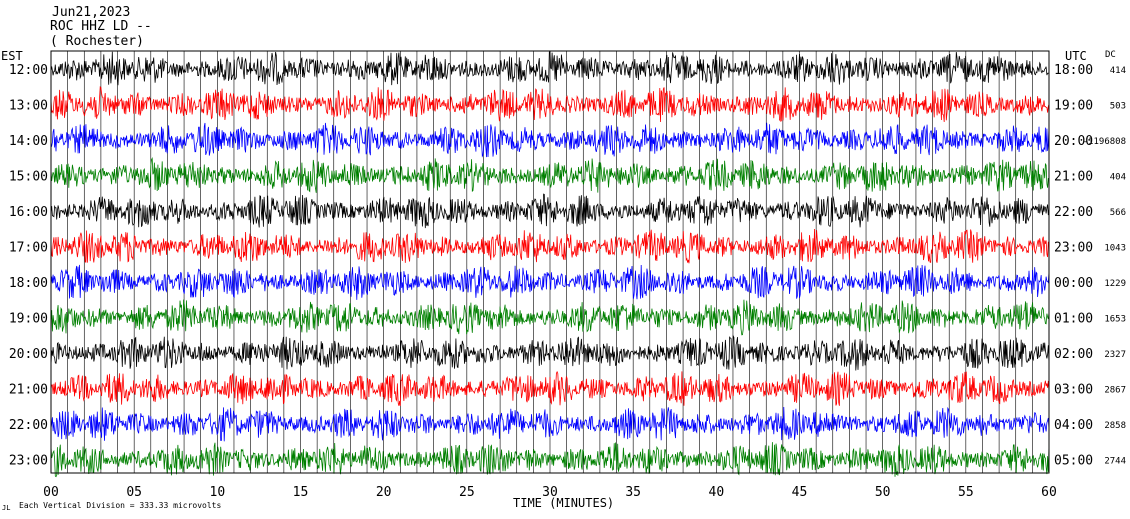  What do you see at coordinates (28, 283) in the screenshot?
I see `est-hour-label: 18:00` at bounding box center [28, 283].